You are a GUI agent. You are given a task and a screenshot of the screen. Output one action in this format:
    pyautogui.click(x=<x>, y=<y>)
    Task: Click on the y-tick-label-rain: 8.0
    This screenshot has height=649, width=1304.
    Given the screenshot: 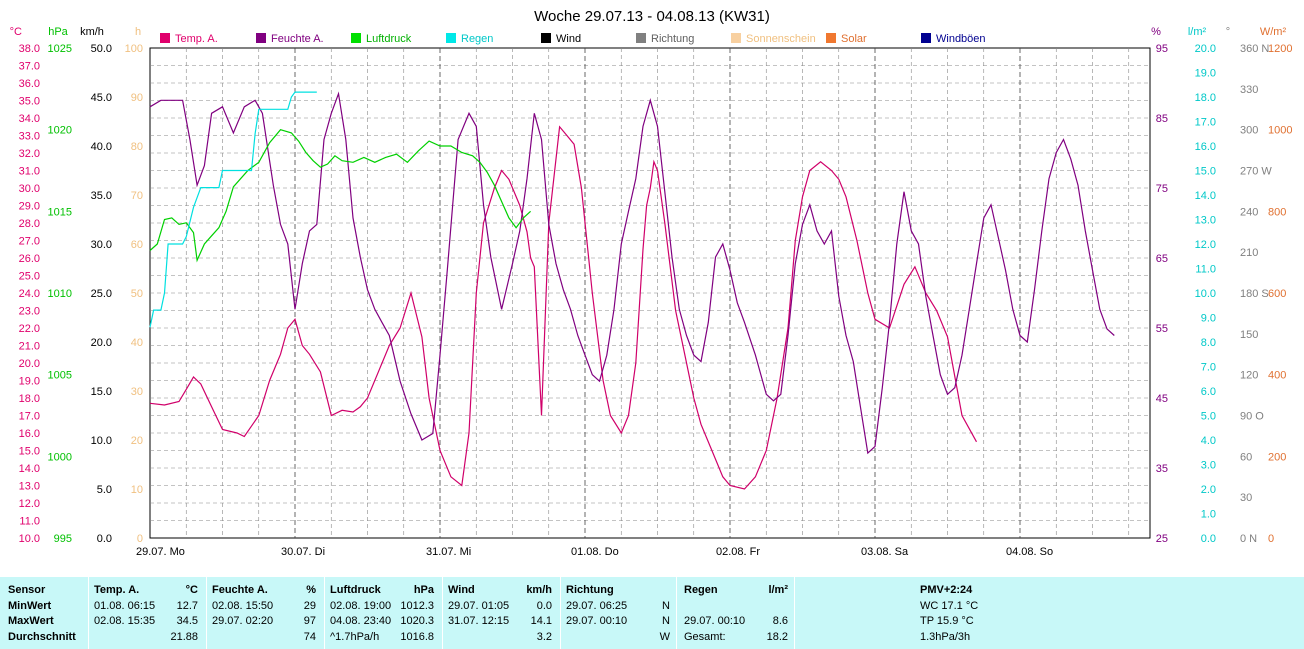 What is the action you would take?
    pyautogui.click(x=1208, y=343)
    